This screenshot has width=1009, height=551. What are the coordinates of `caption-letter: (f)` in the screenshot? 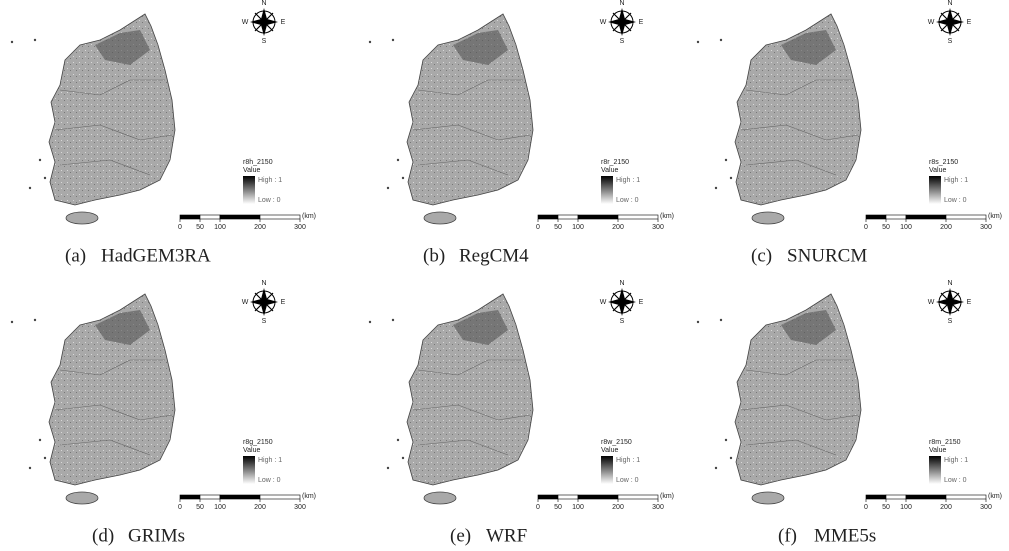 It's located at (787, 535).